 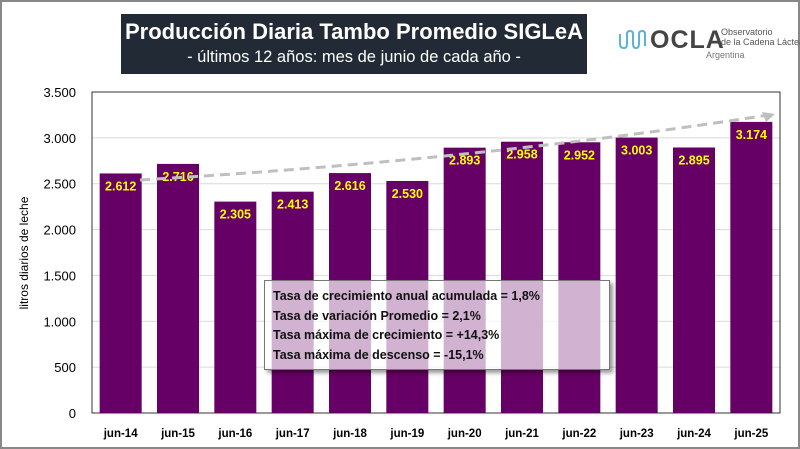 I want to click on data-label: 2.530, so click(x=407, y=194).